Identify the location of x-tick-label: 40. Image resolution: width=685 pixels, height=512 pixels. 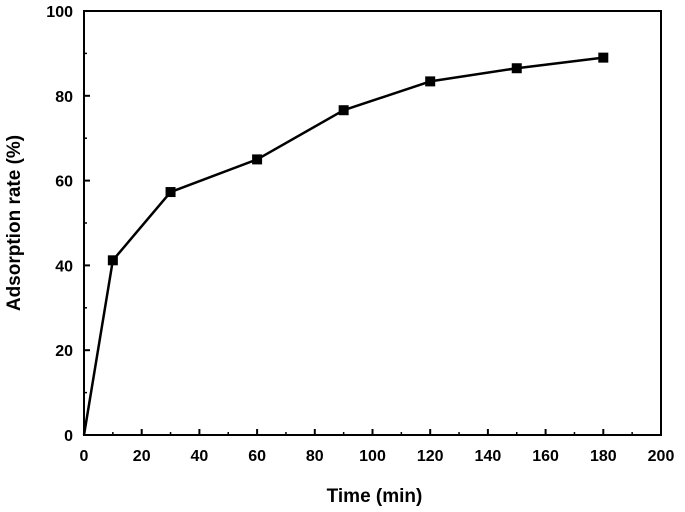
(200, 456).